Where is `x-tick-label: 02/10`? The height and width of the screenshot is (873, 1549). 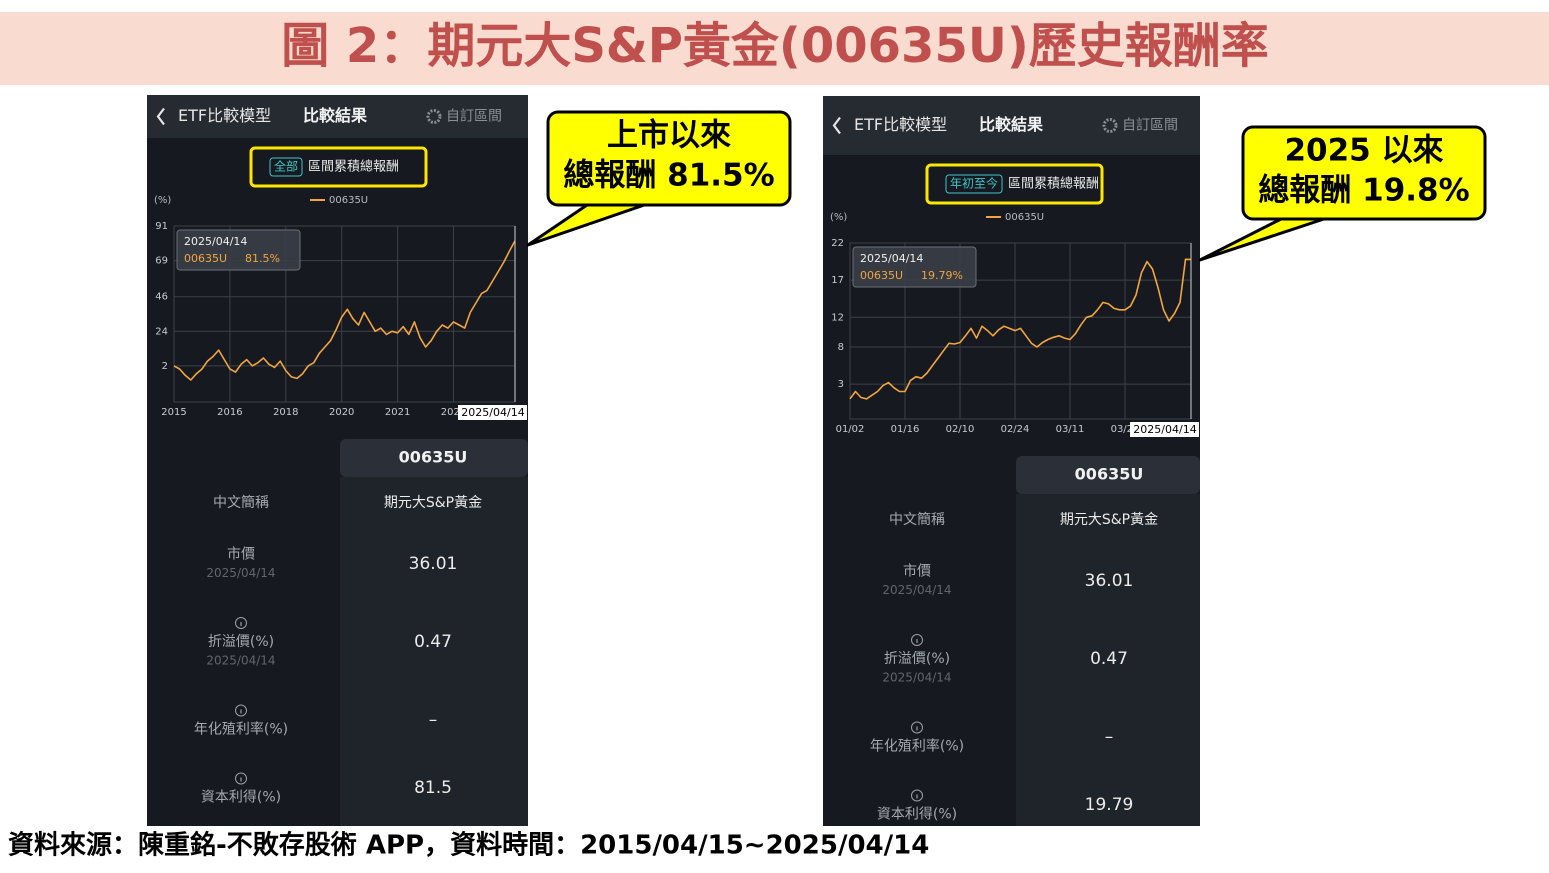 x-tick-label: 02/10 is located at coordinates (960, 429).